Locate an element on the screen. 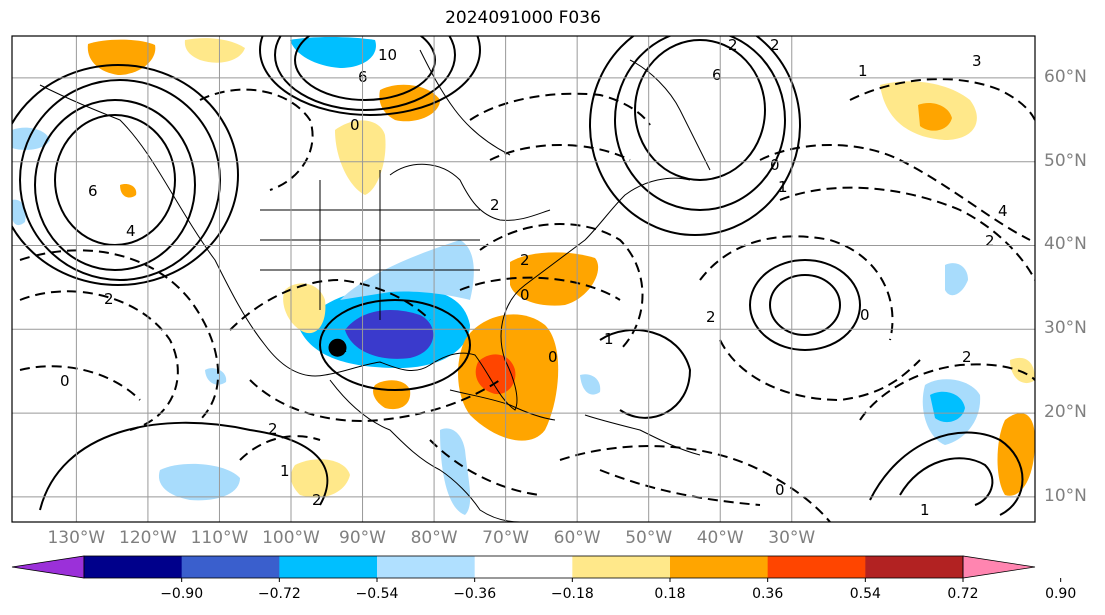  longitude-label: 130°W is located at coordinates (76, 538).